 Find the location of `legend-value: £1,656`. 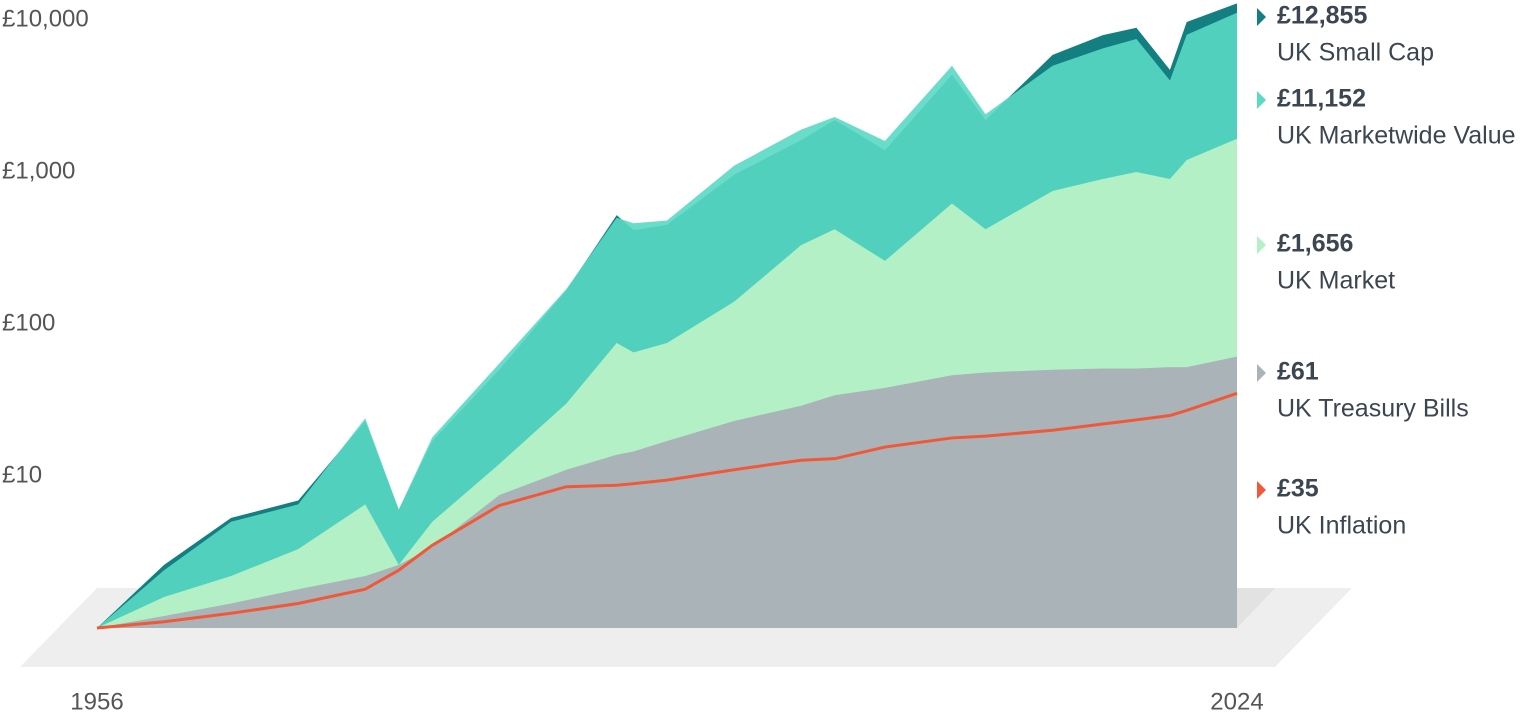

legend-value: £1,656 is located at coordinates (1315, 244).